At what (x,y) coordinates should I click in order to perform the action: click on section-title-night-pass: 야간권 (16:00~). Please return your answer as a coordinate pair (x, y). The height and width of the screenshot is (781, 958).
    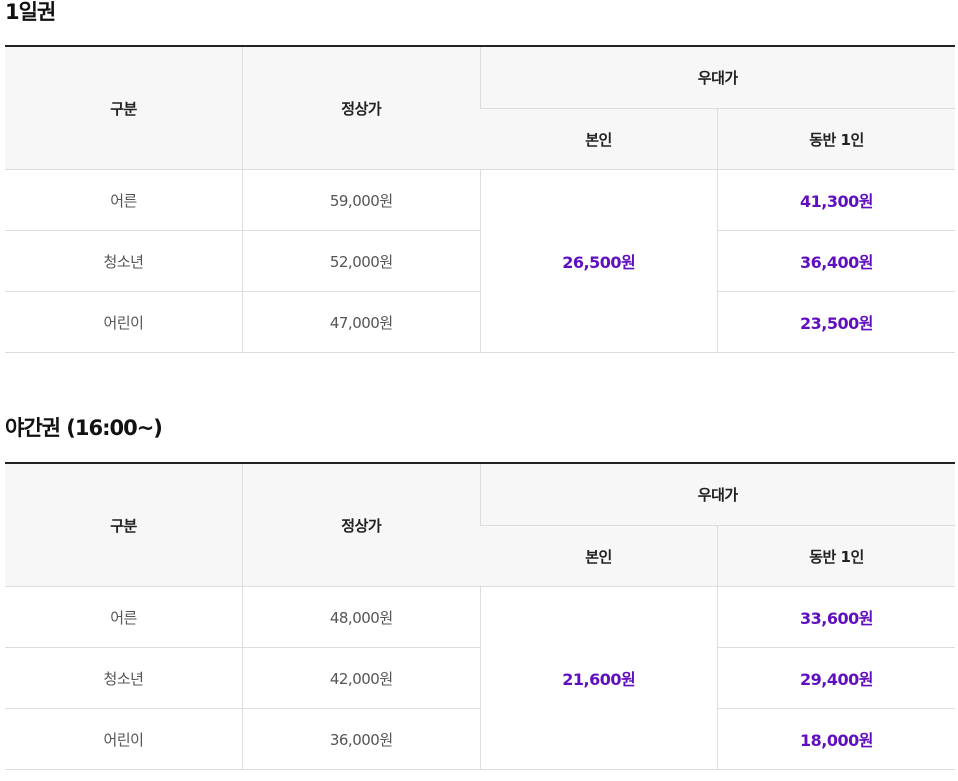
    Looking at the image, I should click on (84, 428).